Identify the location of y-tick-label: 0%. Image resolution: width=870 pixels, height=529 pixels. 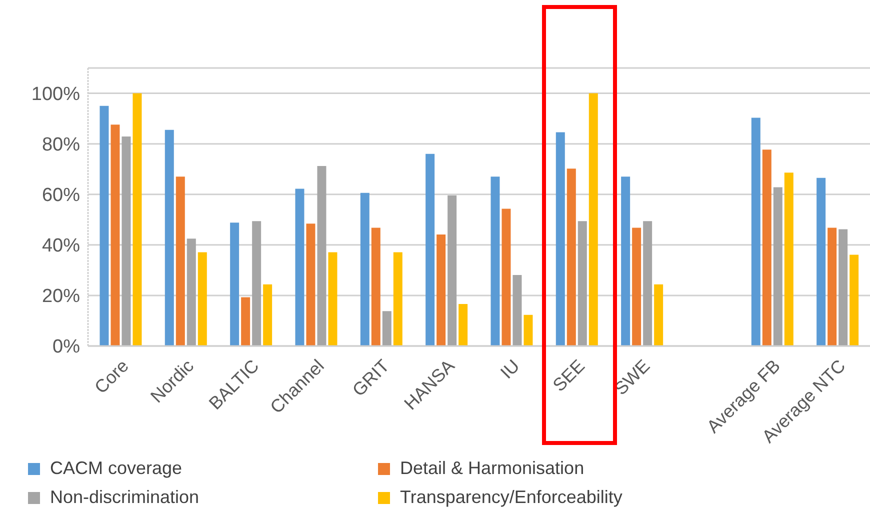
(66, 347).